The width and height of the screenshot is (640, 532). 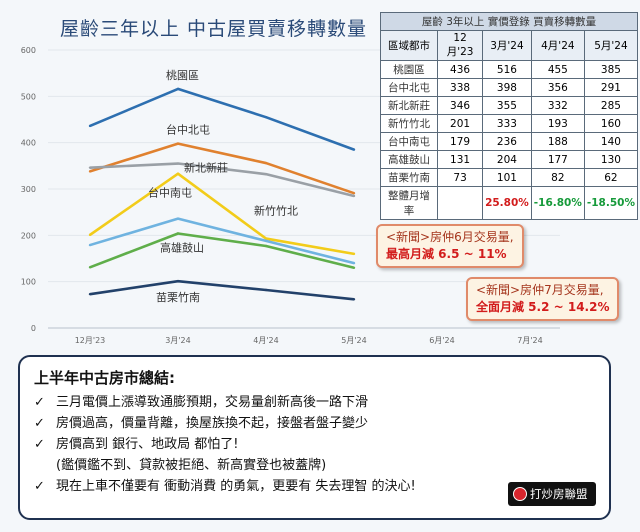 I want to click on table-cell: 101, so click(x=507, y=177).